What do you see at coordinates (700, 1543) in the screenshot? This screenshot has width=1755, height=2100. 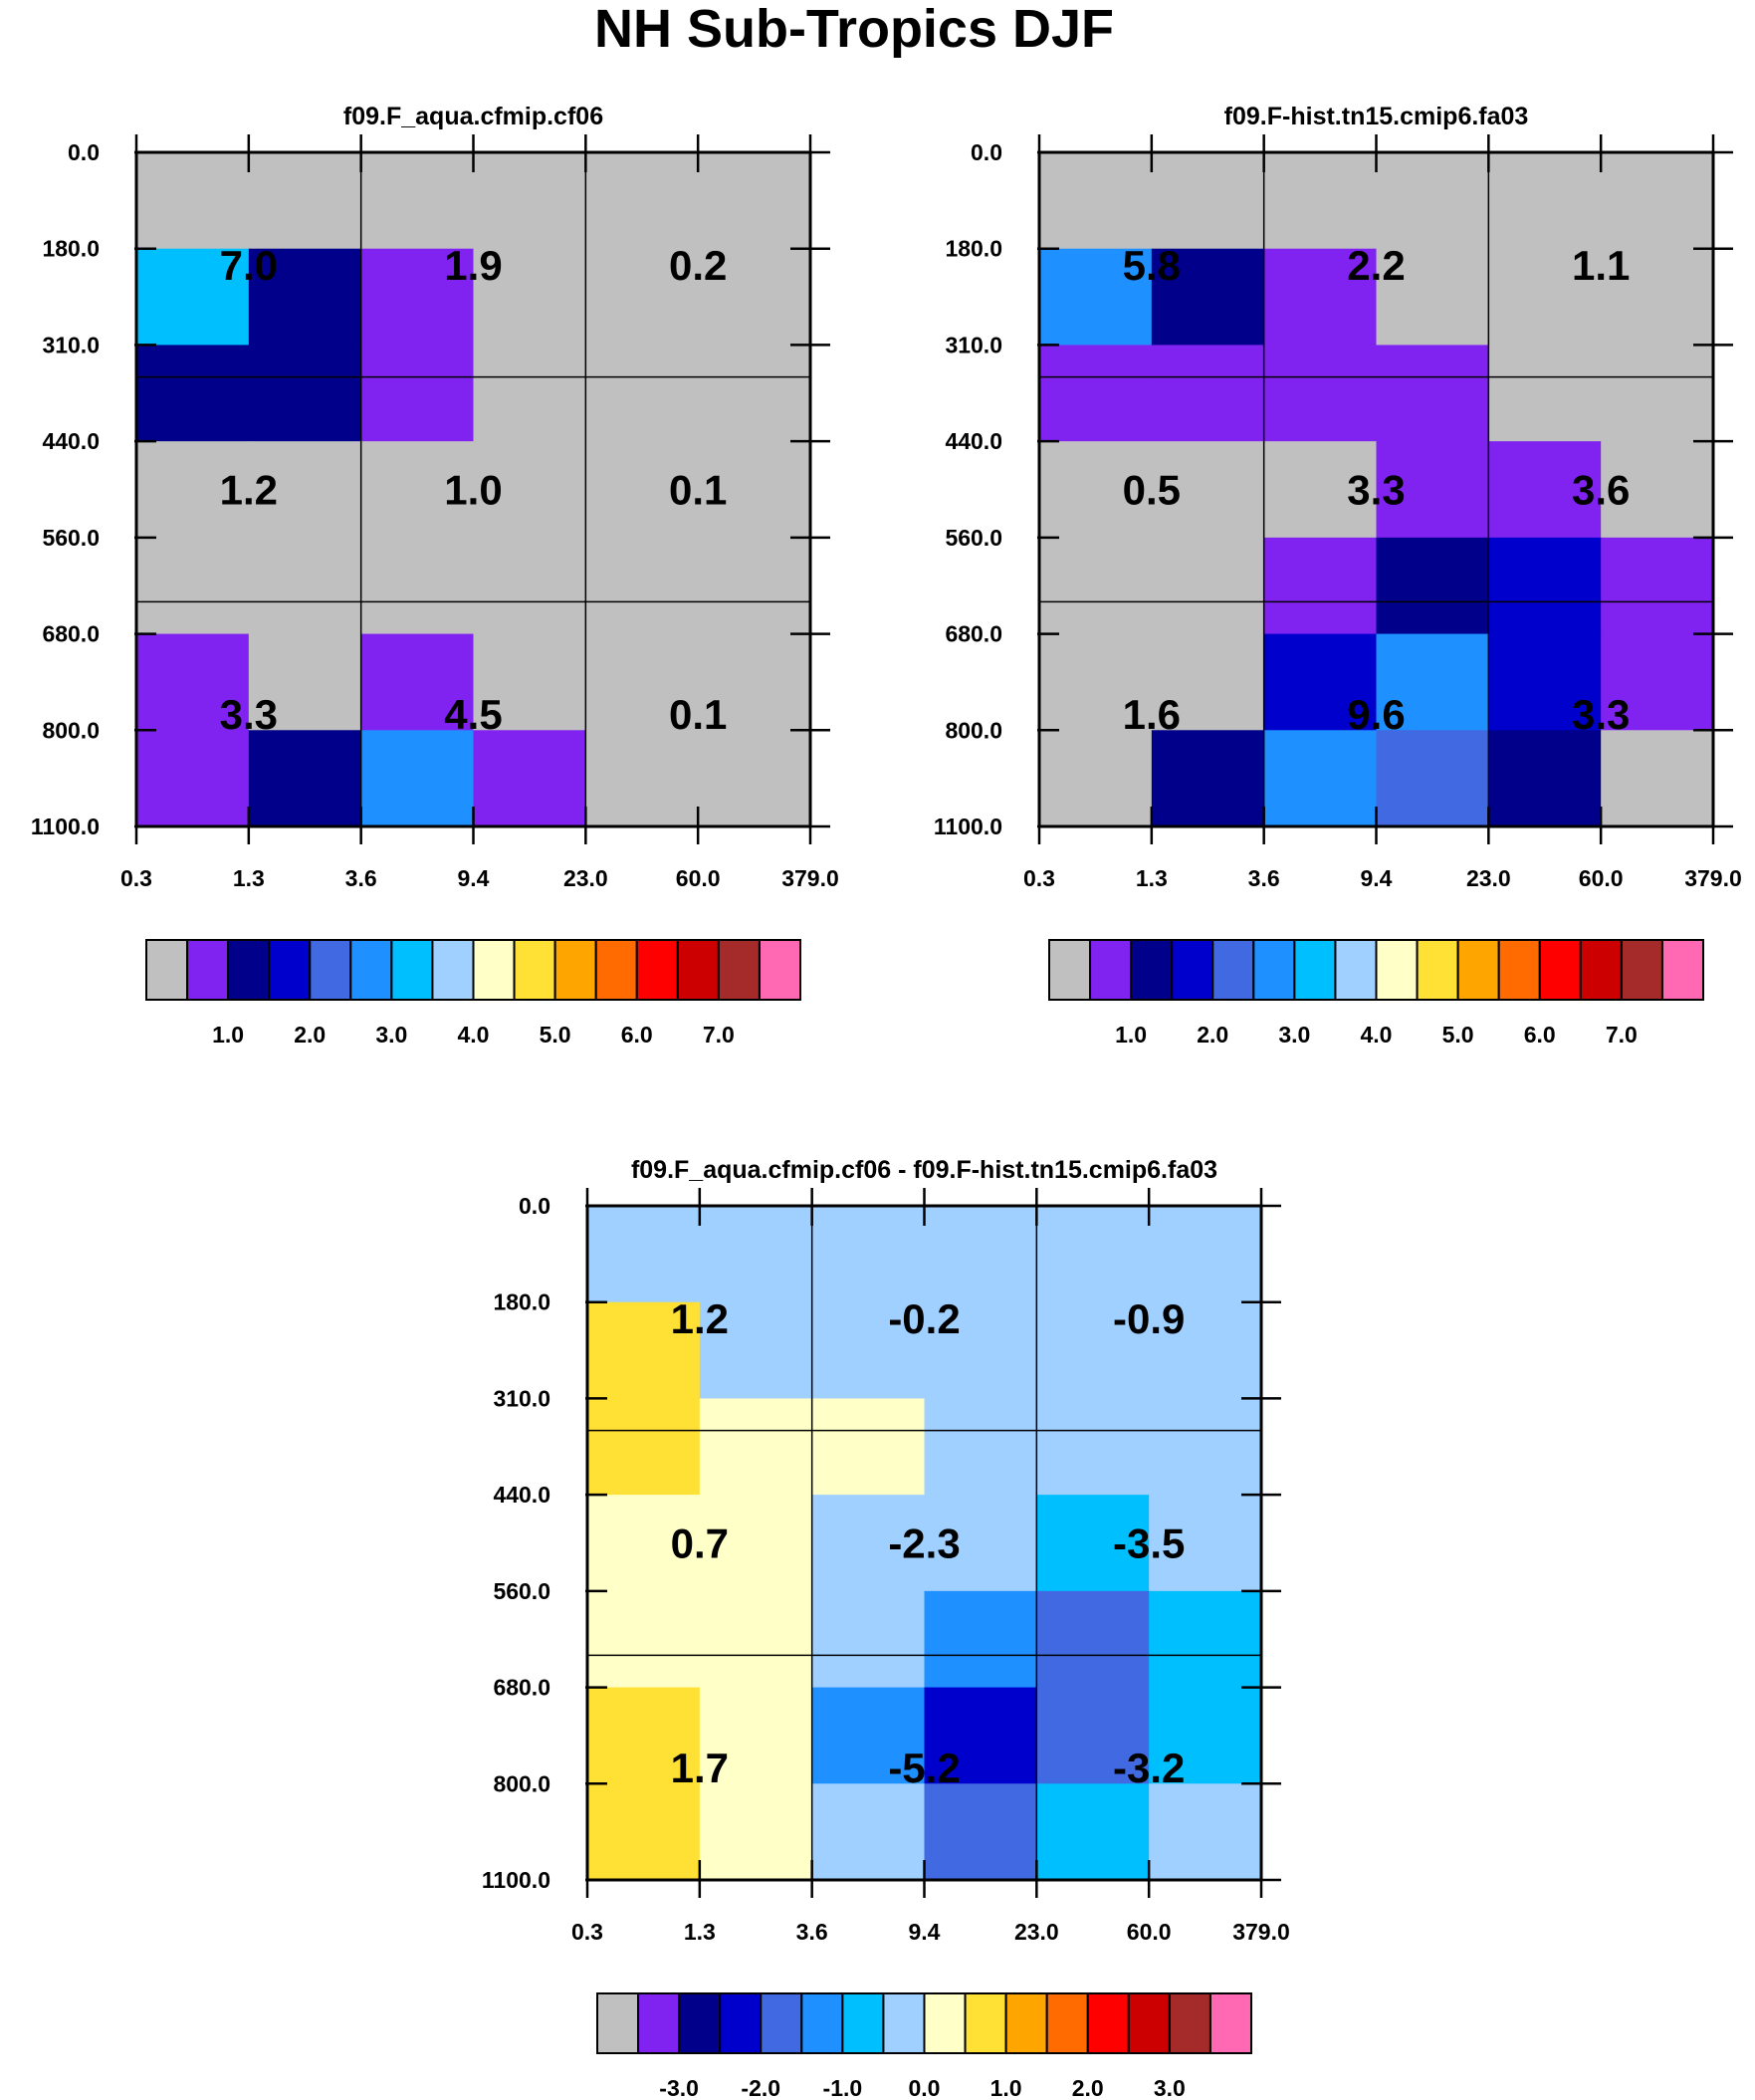 I see `cell-value-label: 0.7` at bounding box center [700, 1543].